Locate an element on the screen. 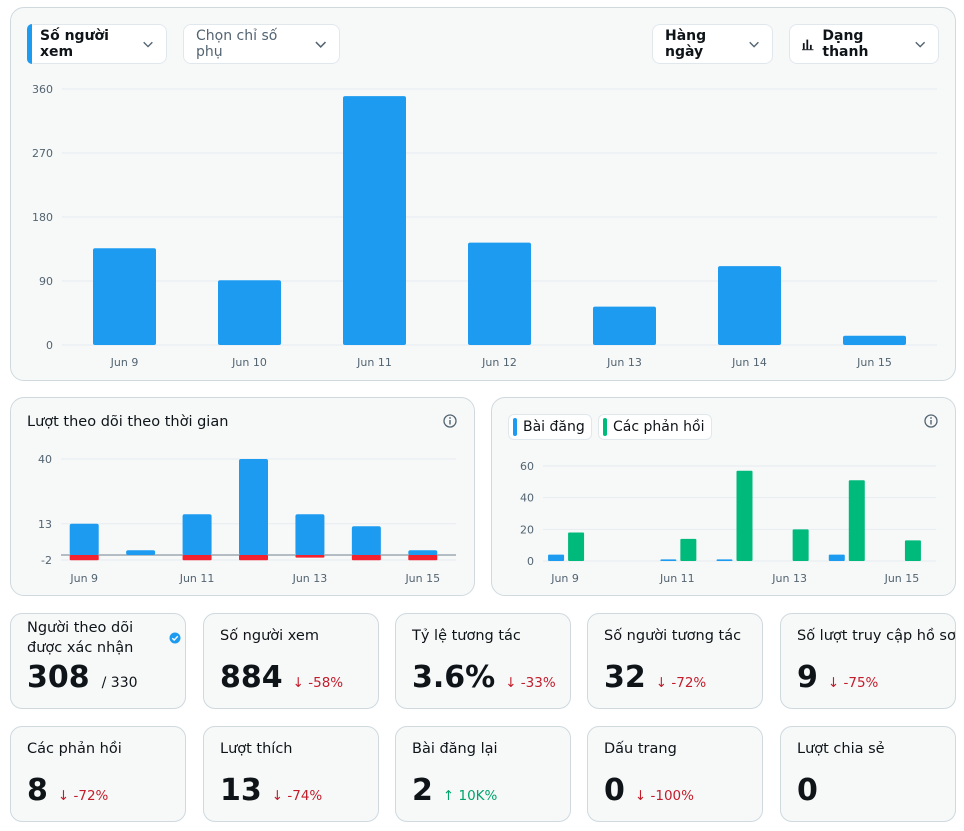 The width and height of the screenshot is (964, 831). metric-dropdown: Số người xem is located at coordinates (97, 44).